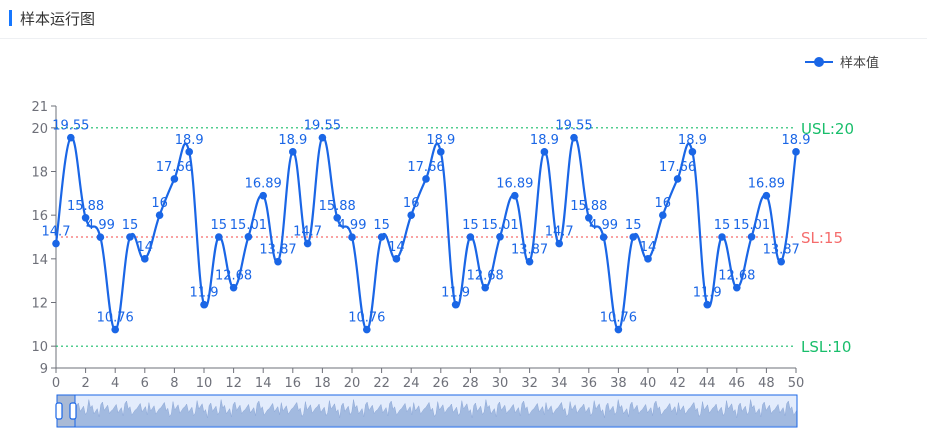 The width and height of the screenshot is (927, 443). What do you see at coordinates (100, 225) in the screenshot?
I see `data-label: 4.99` at bounding box center [100, 225].